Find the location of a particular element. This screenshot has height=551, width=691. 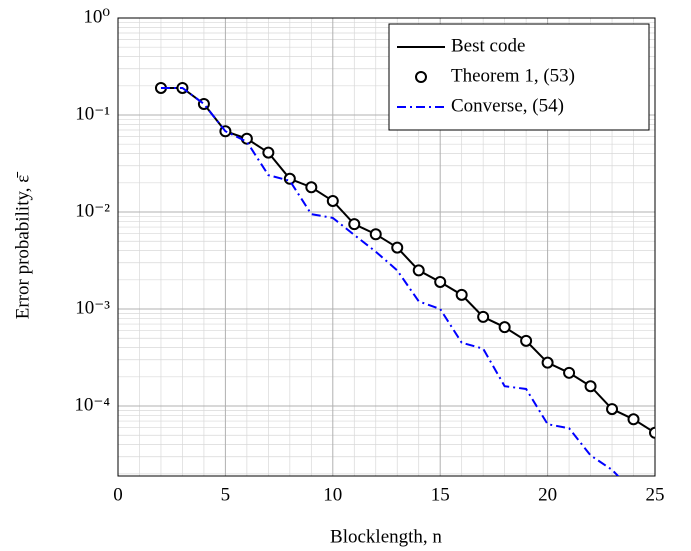

y-tick-label: 10⁰ is located at coordinates (96, 16).